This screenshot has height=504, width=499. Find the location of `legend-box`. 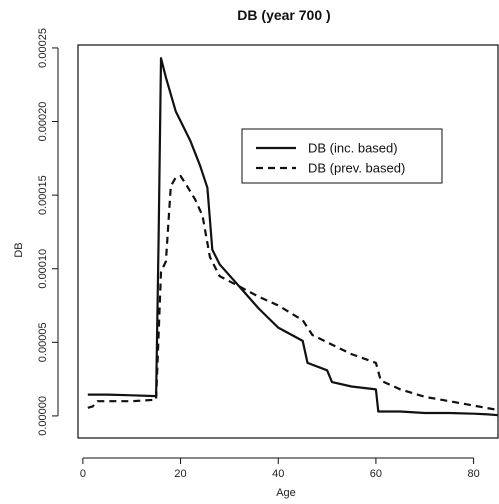

legend-box is located at coordinates (342, 156).